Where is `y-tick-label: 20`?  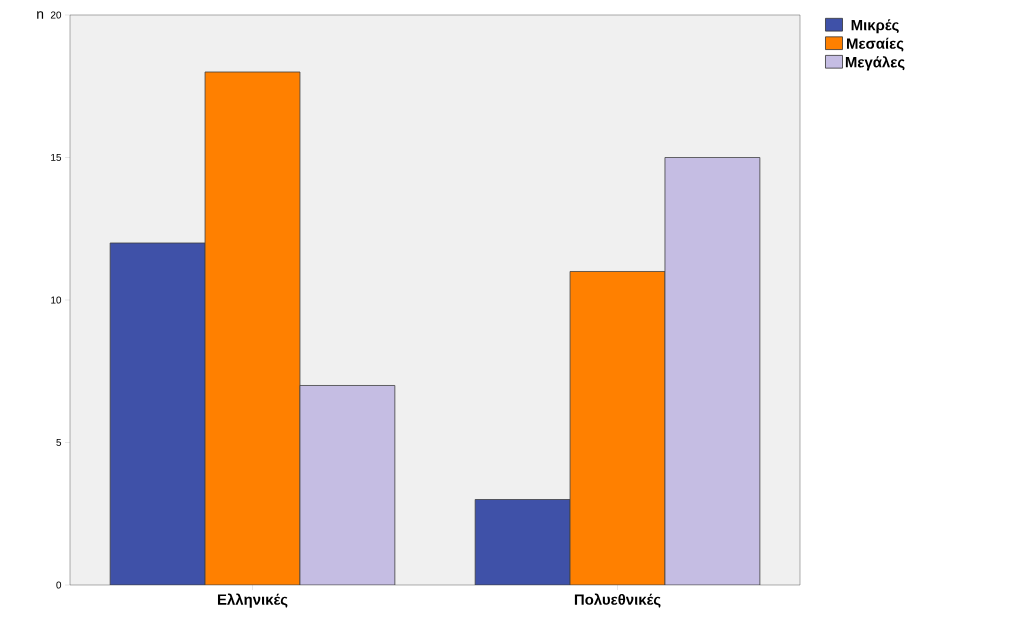
y-tick-label: 20 is located at coordinates (56, 15).